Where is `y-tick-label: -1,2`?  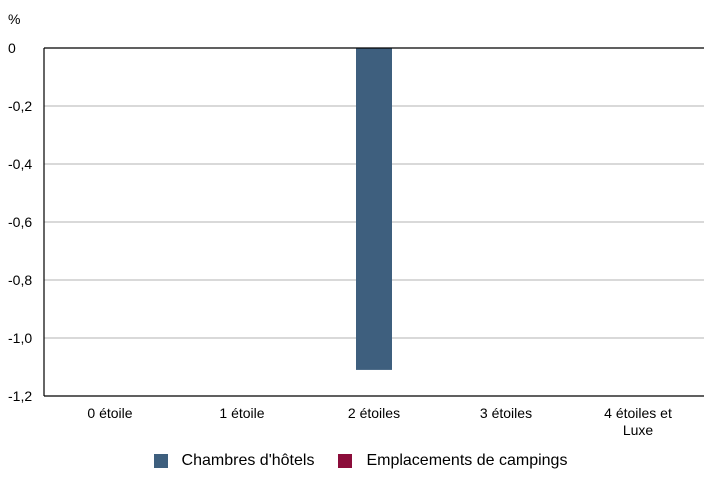
y-tick-label: -1,2 is located at coordinates (20, 396).